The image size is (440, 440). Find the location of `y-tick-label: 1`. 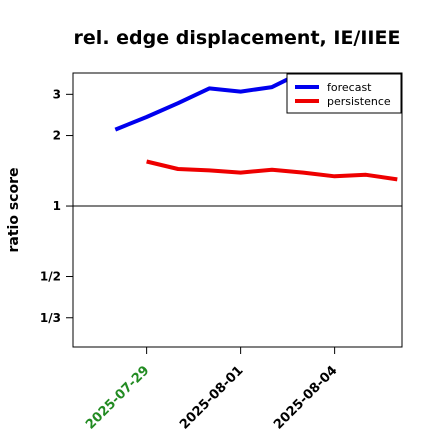

y-tick-label: 1 is located at coordinates (57, 206).